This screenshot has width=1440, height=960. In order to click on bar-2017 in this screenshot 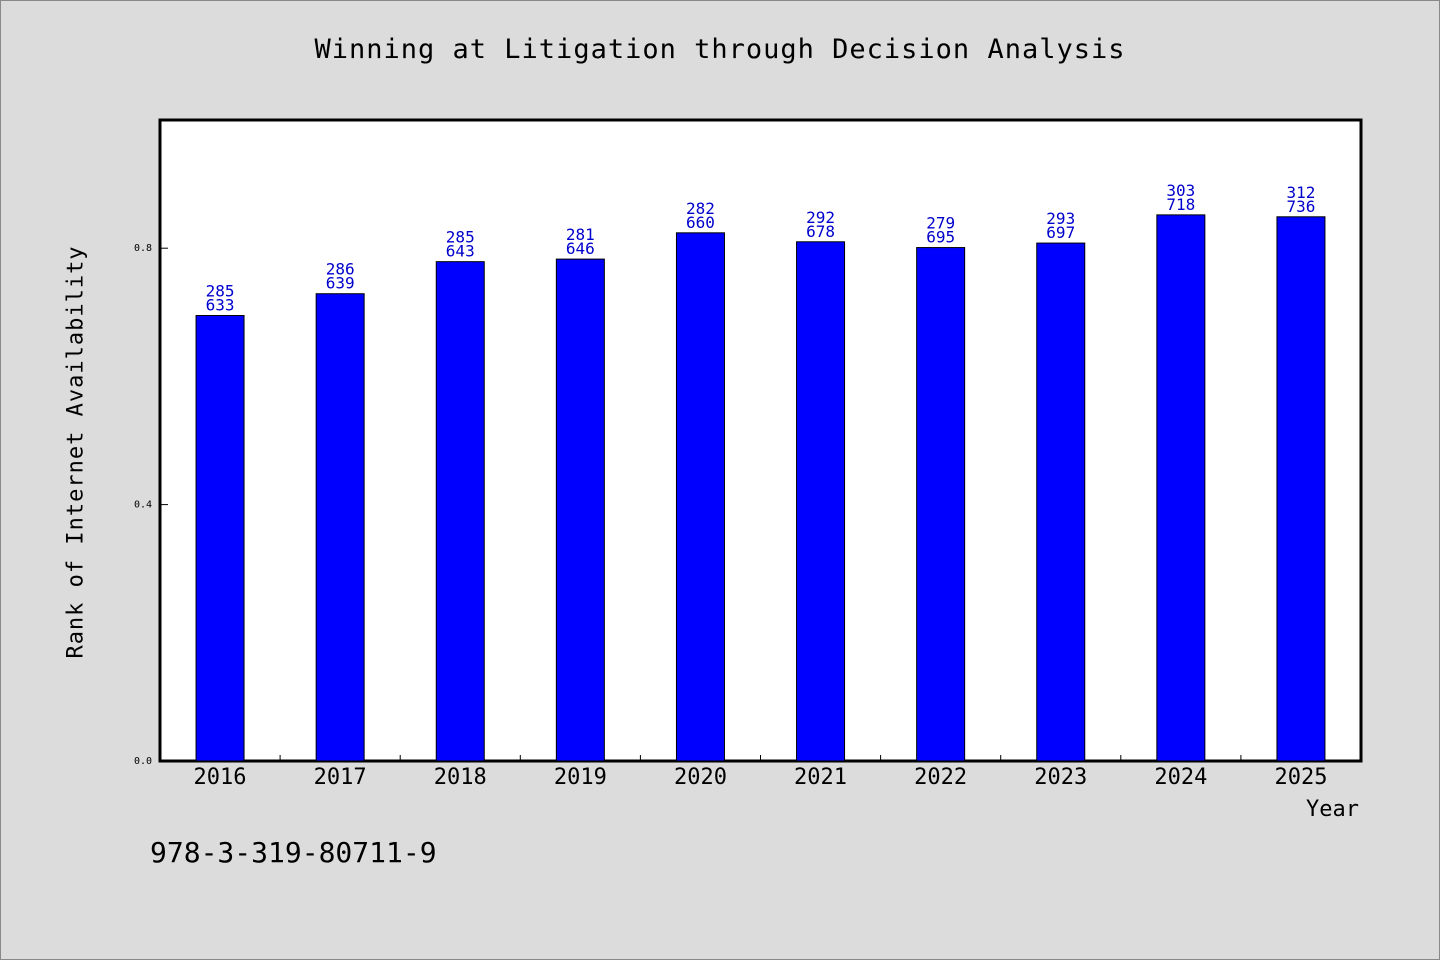, I will do `click(340, 527)`.